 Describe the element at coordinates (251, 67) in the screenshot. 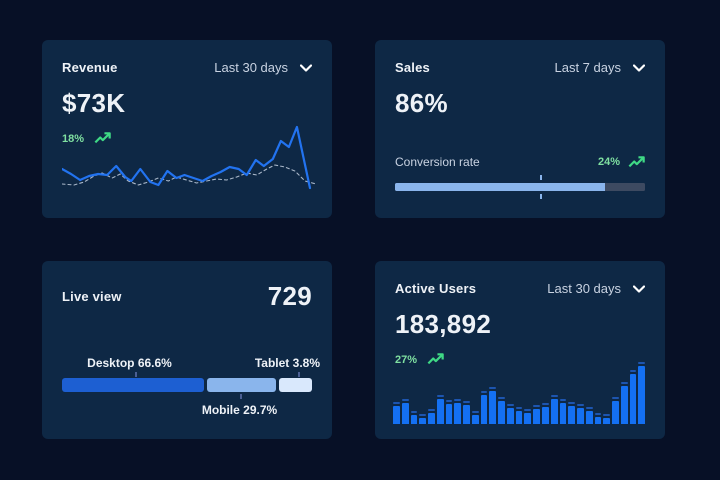

I see `revenue-range-label: Last 30 days` at that location.